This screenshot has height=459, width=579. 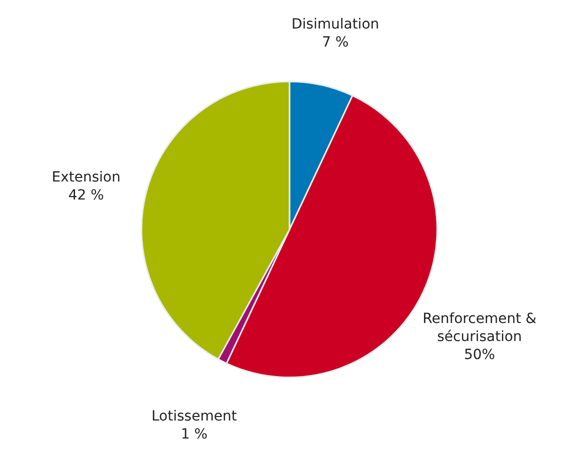 I want to click on slice-label: Lotissement, so click(x=195, y=416).